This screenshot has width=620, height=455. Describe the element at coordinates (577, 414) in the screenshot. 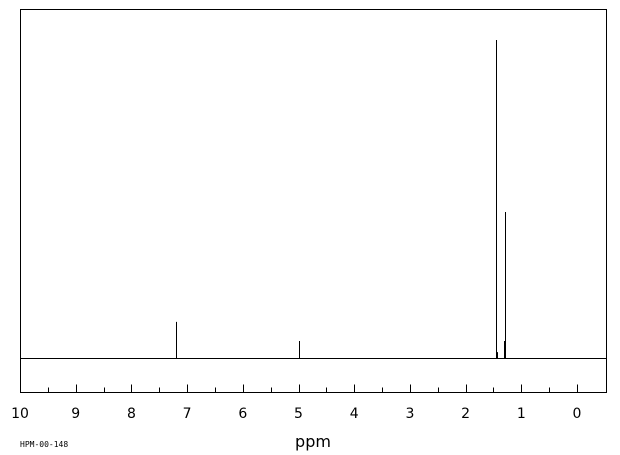

I see `tick-label-0: 0` at that location.